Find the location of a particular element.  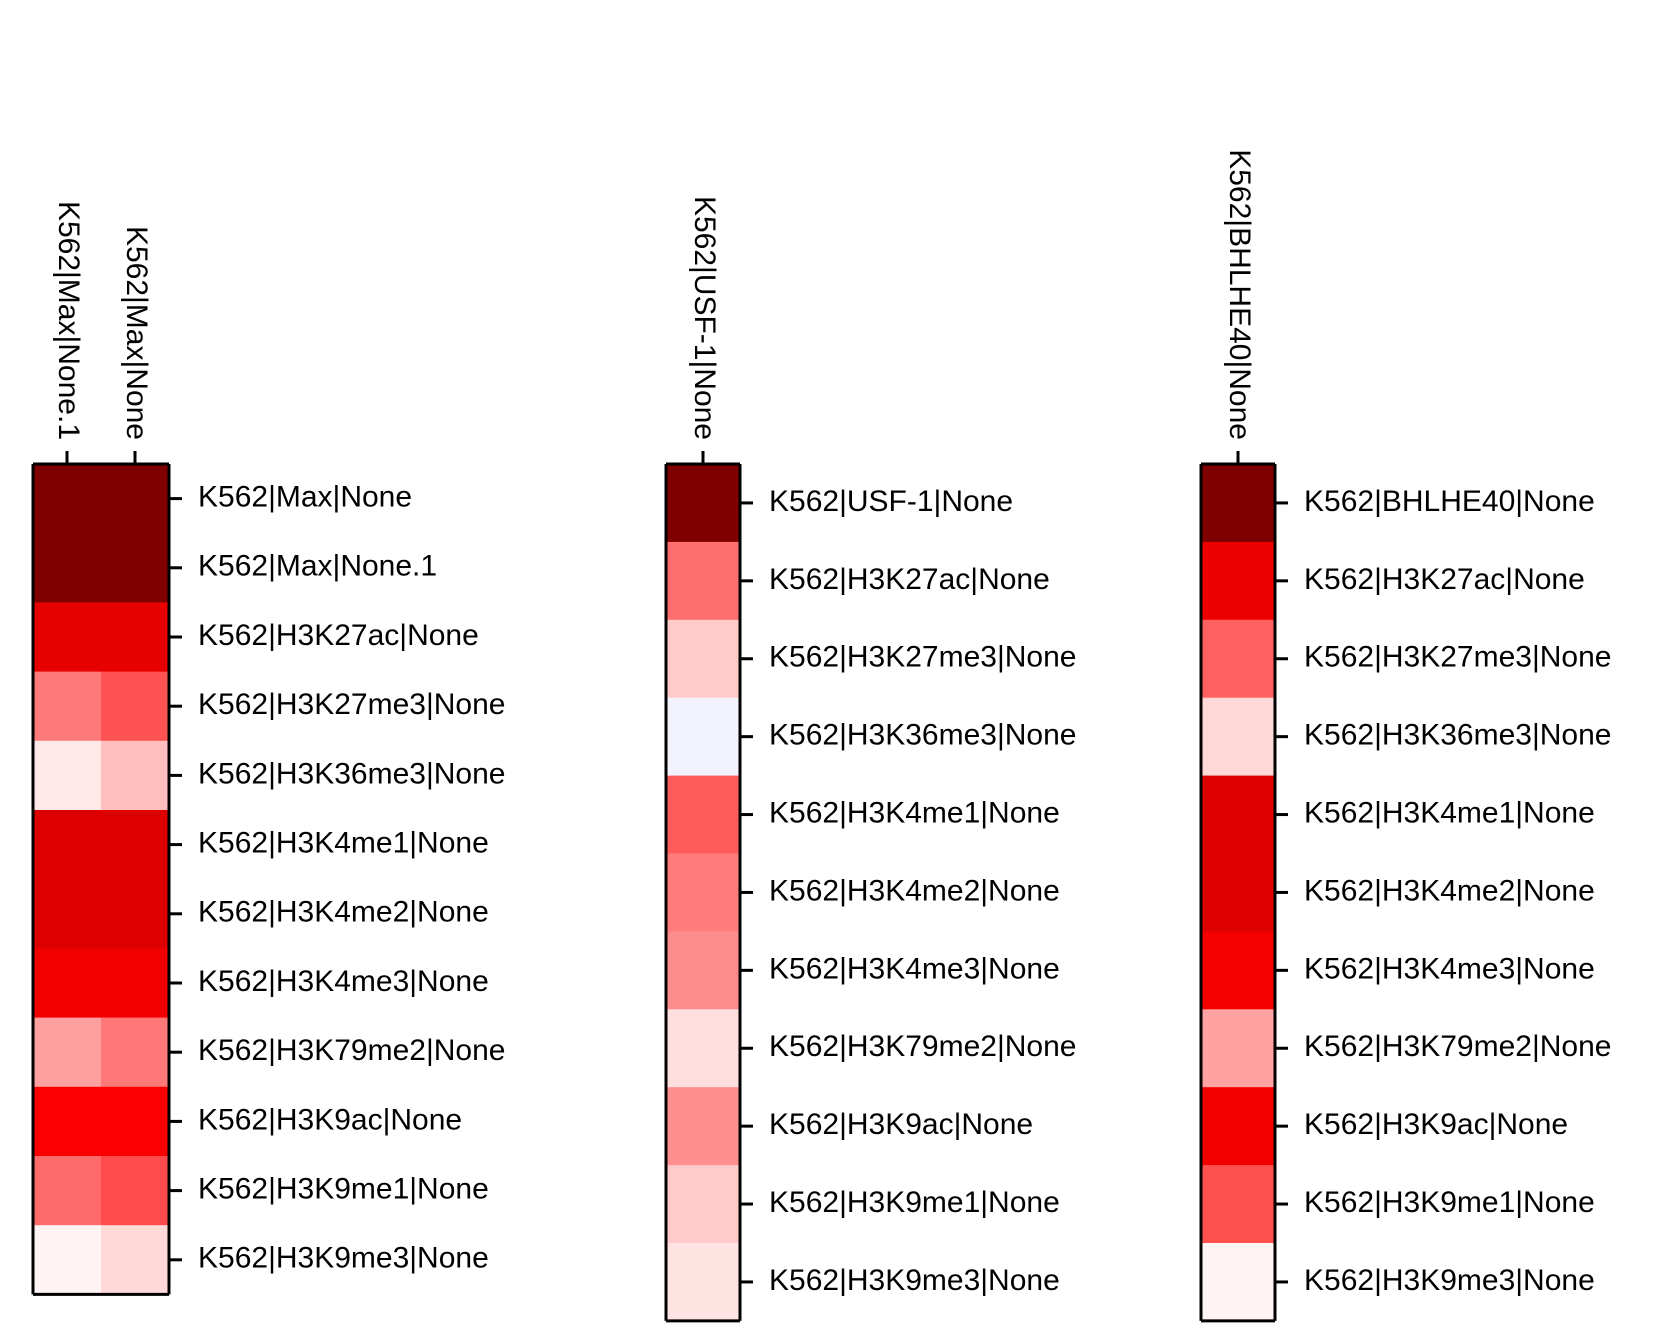

row-label: K562|BHLHE40|None is located at coordinates (1449, 501).